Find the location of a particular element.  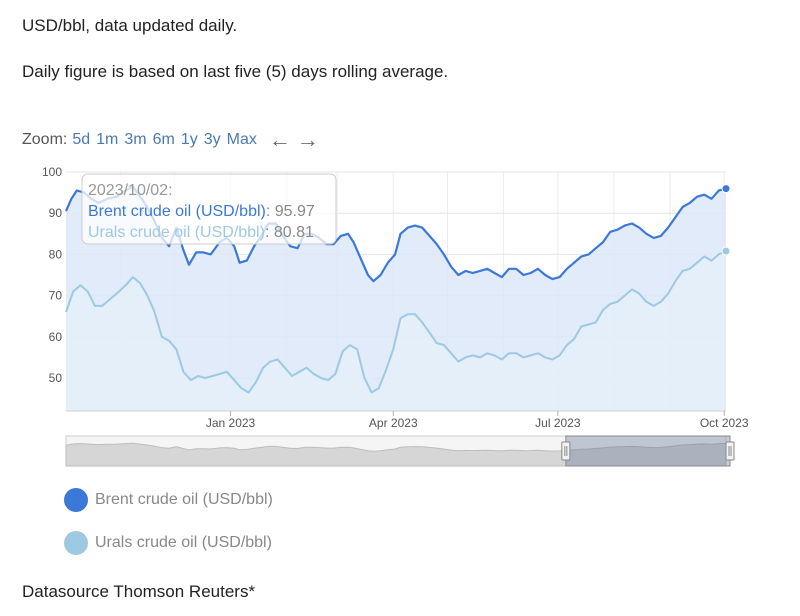

tooltip-date: 2023/10/02: is located at coordinates (130, 190).